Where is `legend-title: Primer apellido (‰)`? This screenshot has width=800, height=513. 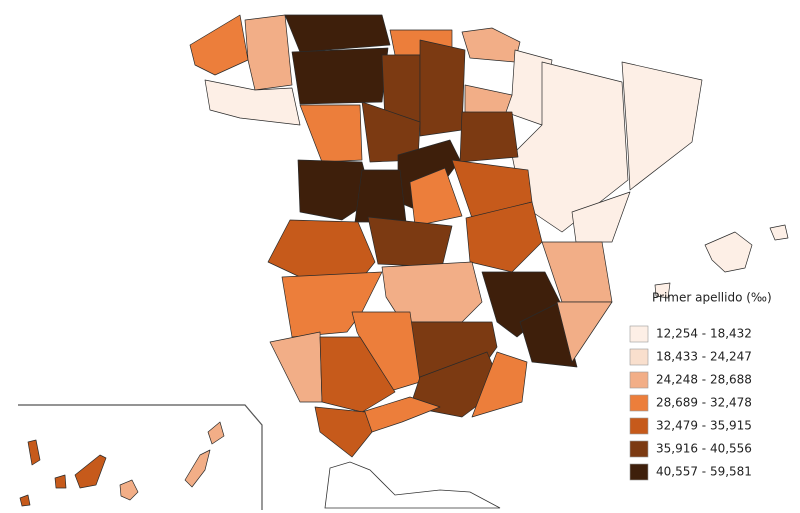
legend-title: Primer apellido (‰) is located at coordinates (712, 298).